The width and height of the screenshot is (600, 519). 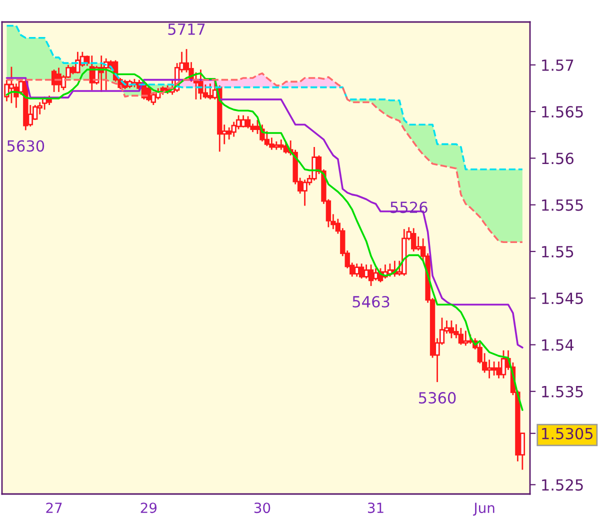 What do you see at coordinates (409, 208) in the screenshot?
I see `annotation: 5526` at bounding box center [409, 208].